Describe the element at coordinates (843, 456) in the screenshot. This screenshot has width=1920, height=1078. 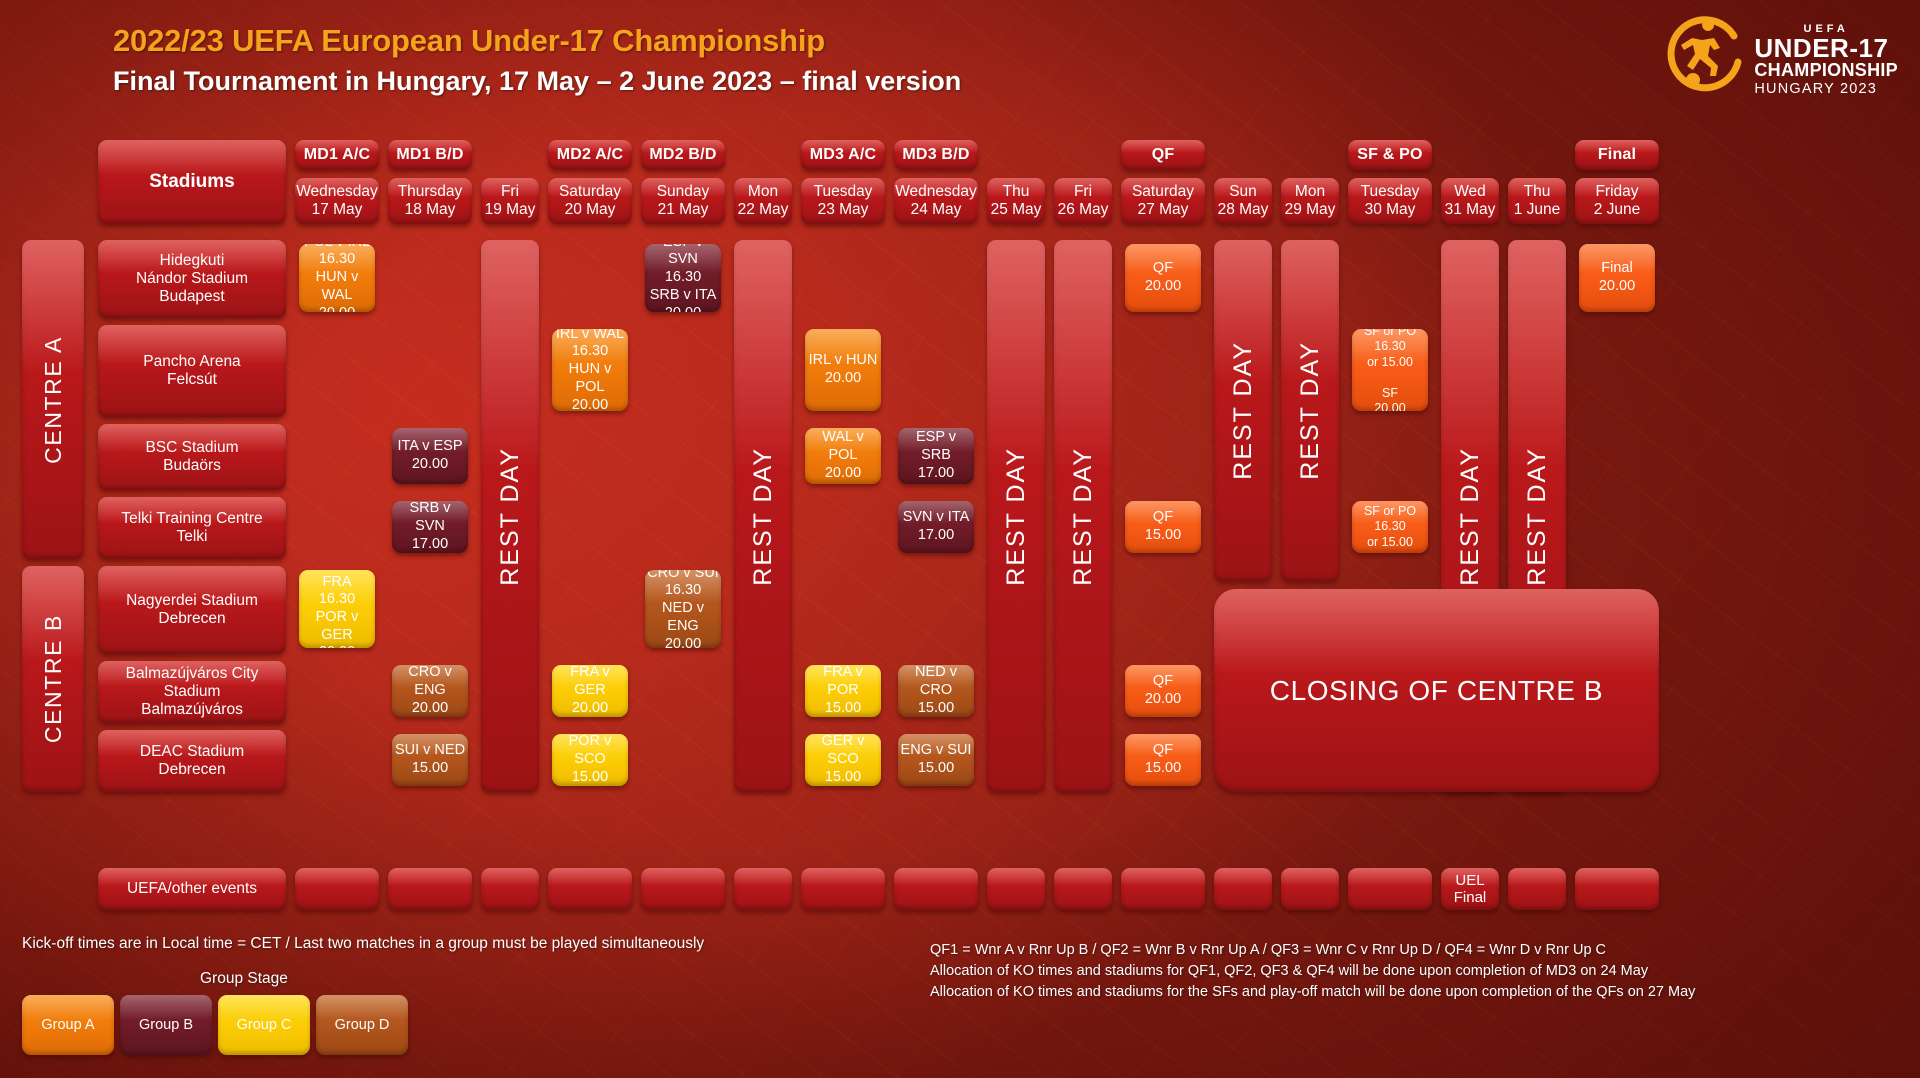
I see `match-cell-12: WAL v POL 20.00` at that location.